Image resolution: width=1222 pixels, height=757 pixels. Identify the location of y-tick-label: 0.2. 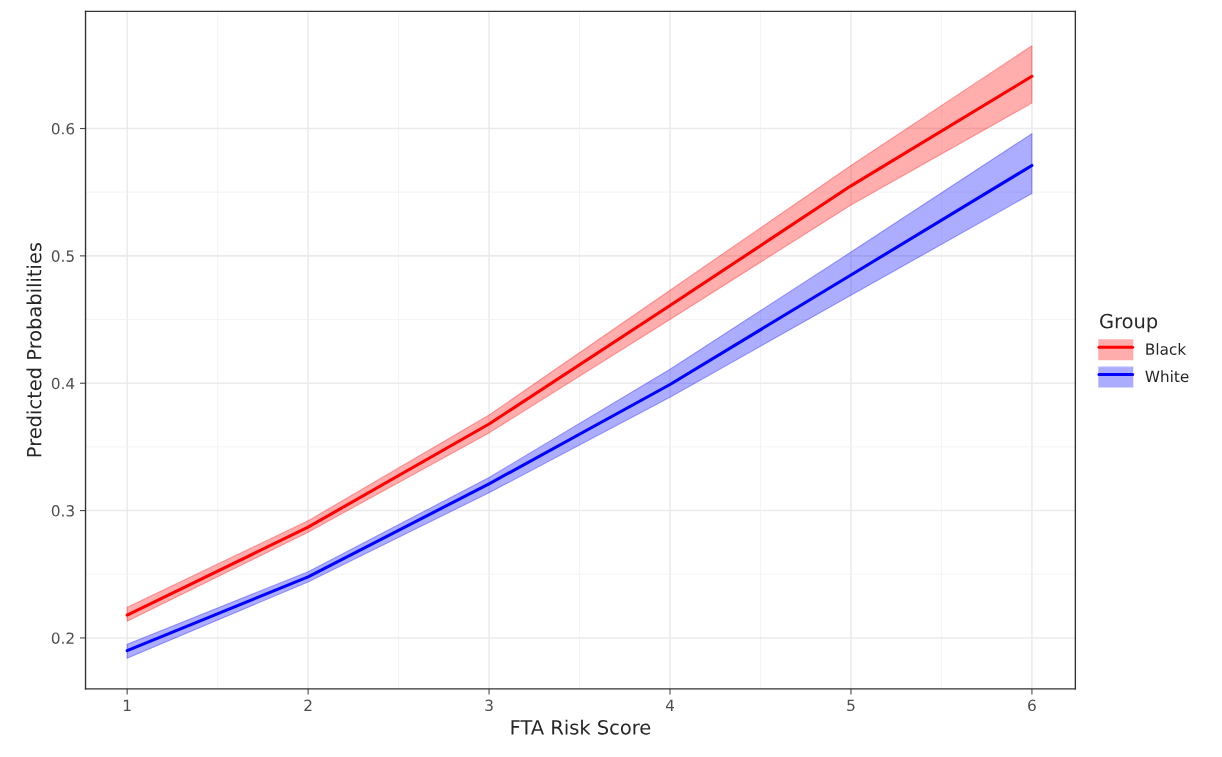
(62, 638).